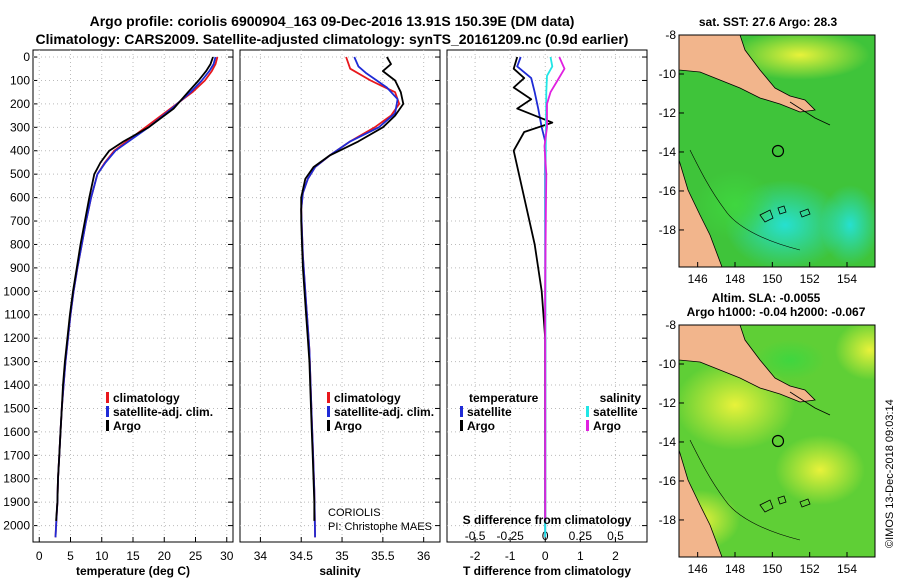 The height and width of the screenshot is (580, 900). Describe the element at coordinates (20, 268) in the screenshot. I see `depth-tick-label: 900` at that location.